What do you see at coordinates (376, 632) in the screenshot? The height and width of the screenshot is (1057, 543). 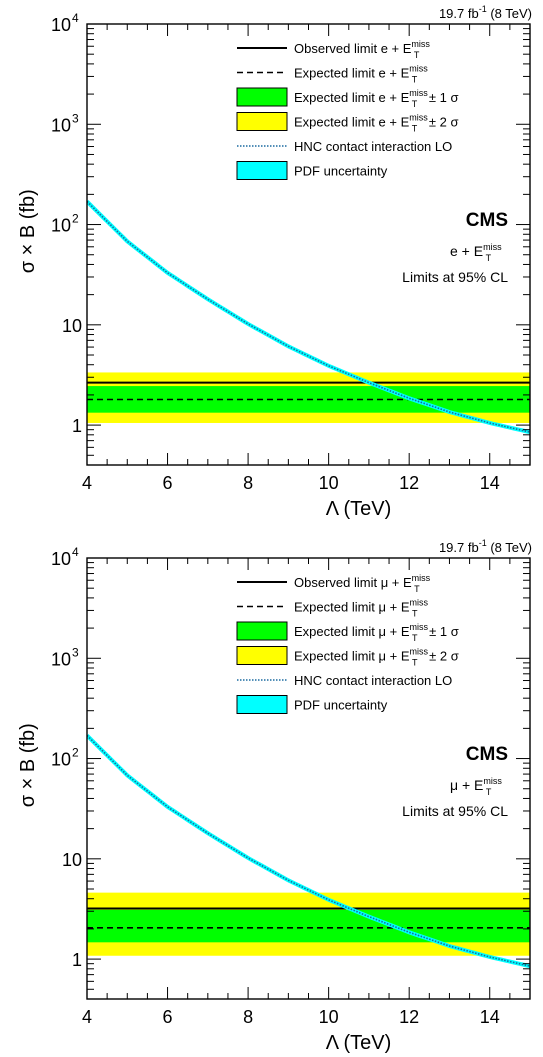 I see `legend-label: Expected limit μ + Emiss T ± 1 σ` at bounding box center [376, 632].